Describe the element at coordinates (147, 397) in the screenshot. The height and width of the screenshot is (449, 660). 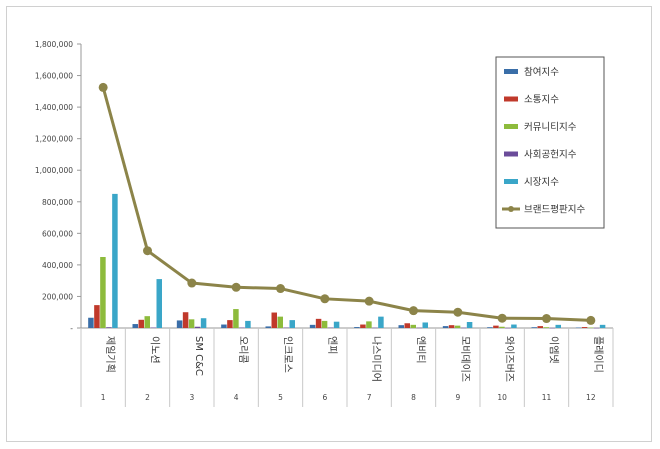
I see `rank-label: 2` at that location.